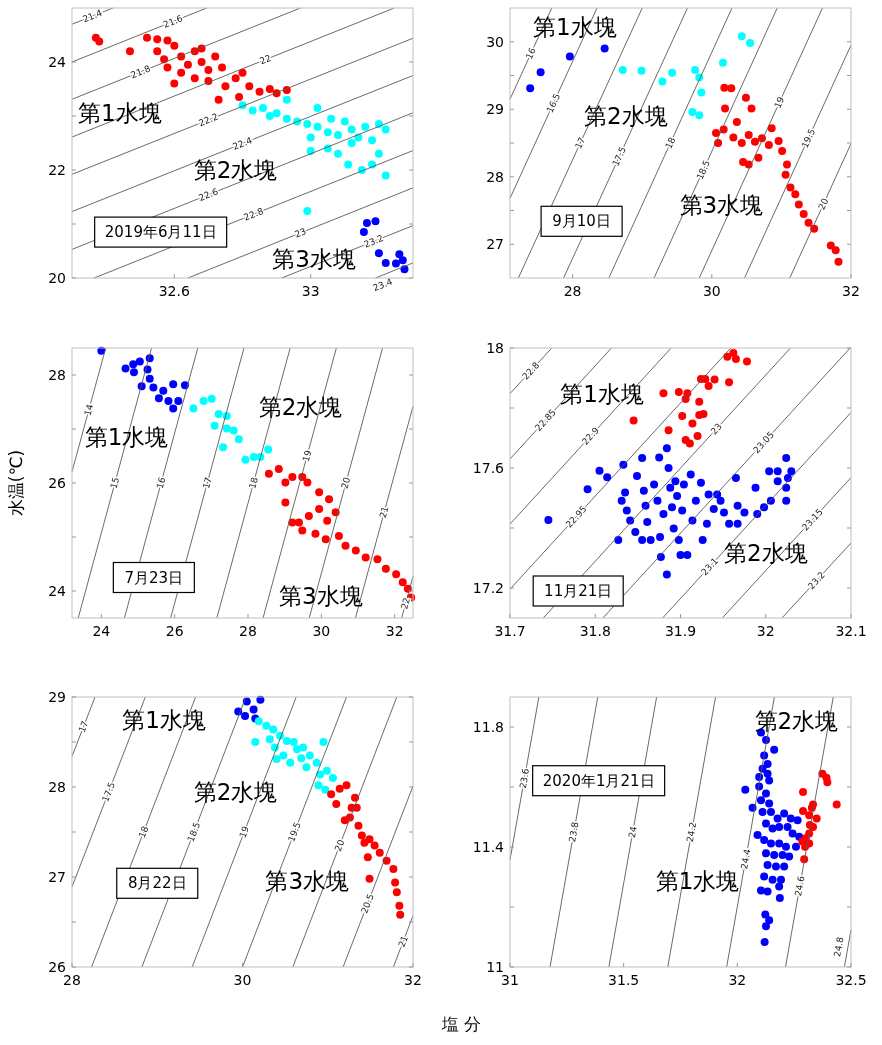 The height and width of the screenshot is (1045, 882). I want to click on y-tick-label: 29, so click(57, 697).